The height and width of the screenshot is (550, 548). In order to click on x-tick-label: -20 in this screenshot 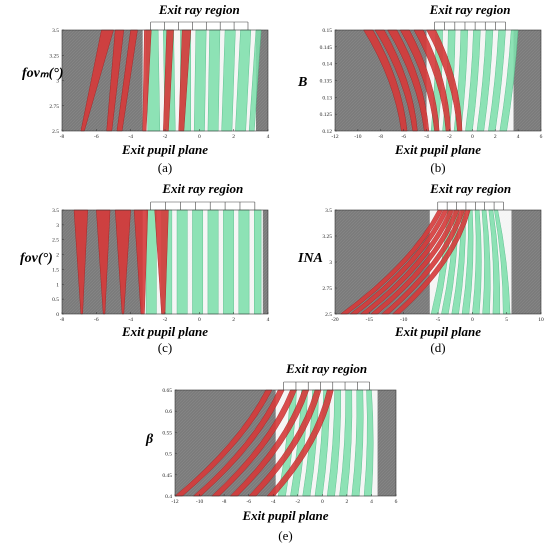, I will do `click(335, 320)`.